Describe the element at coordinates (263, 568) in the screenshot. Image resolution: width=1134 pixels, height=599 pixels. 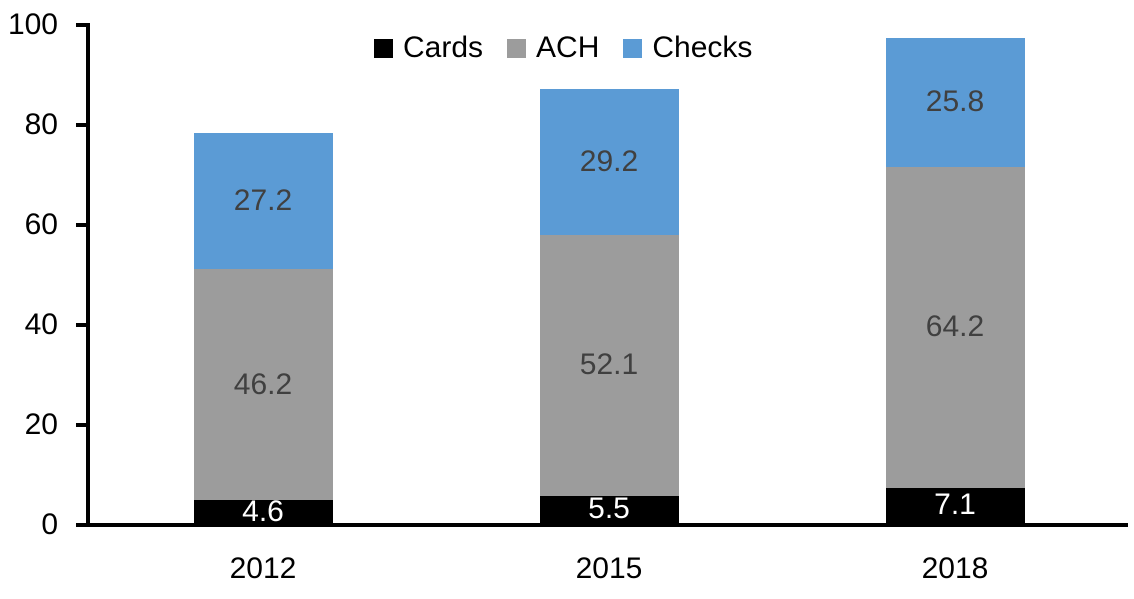
I see `x-category-label-2012: 2012` at that location.